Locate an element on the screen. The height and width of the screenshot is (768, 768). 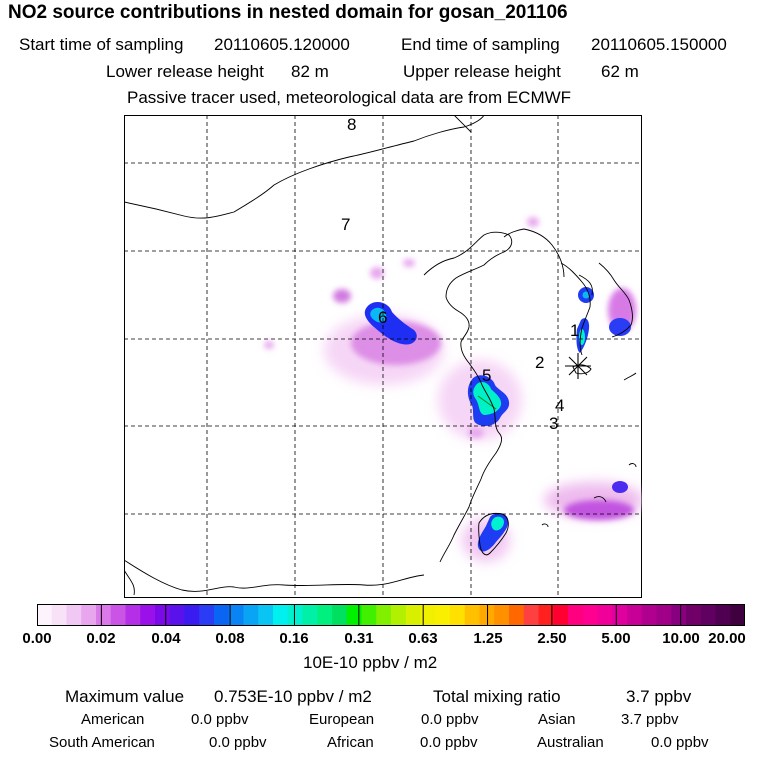
region-australian-value: 0.0 ppbv is located at coordinates (680, 742).